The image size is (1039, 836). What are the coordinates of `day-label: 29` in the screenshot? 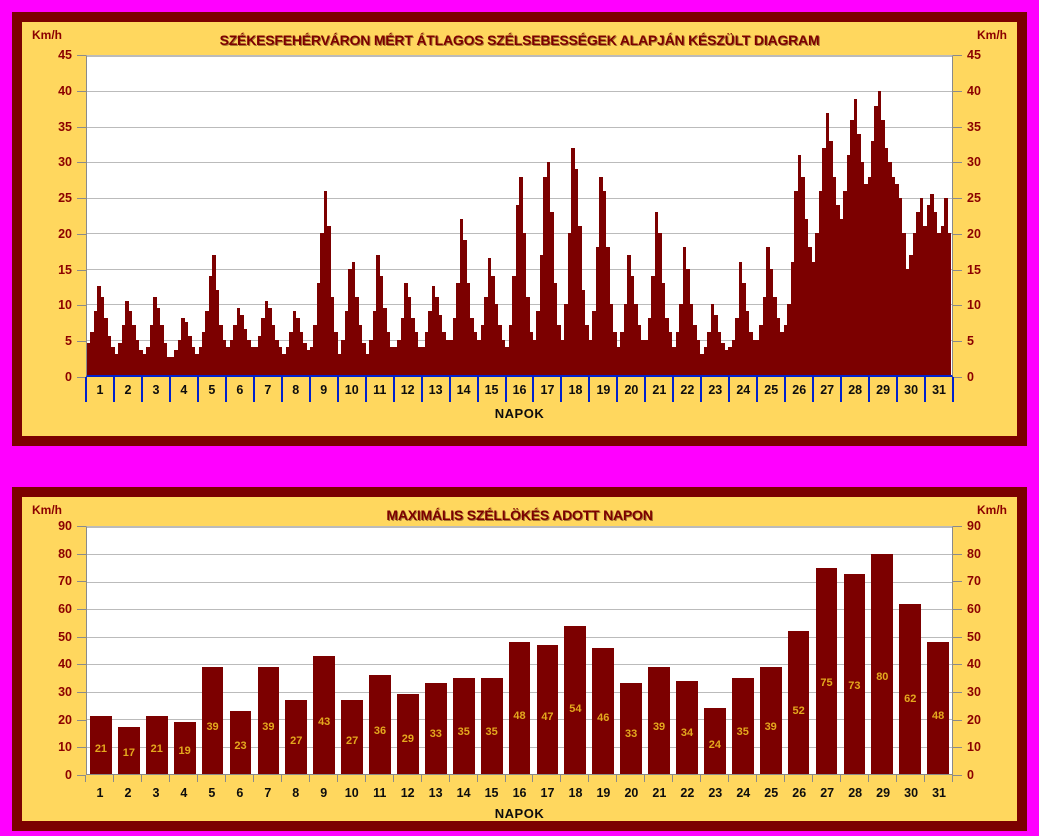 It's located at (883, 389).